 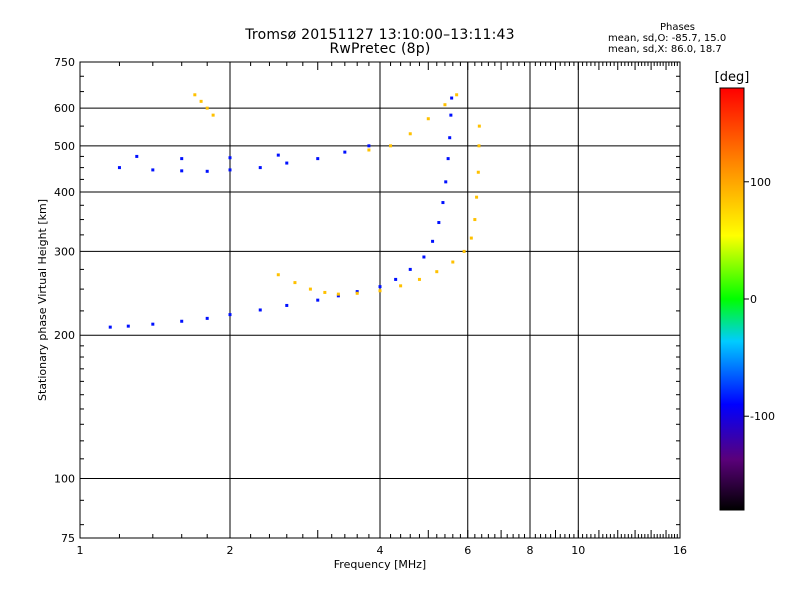 I want to click on x-tick-label: 1, so click(x=80, y=550).